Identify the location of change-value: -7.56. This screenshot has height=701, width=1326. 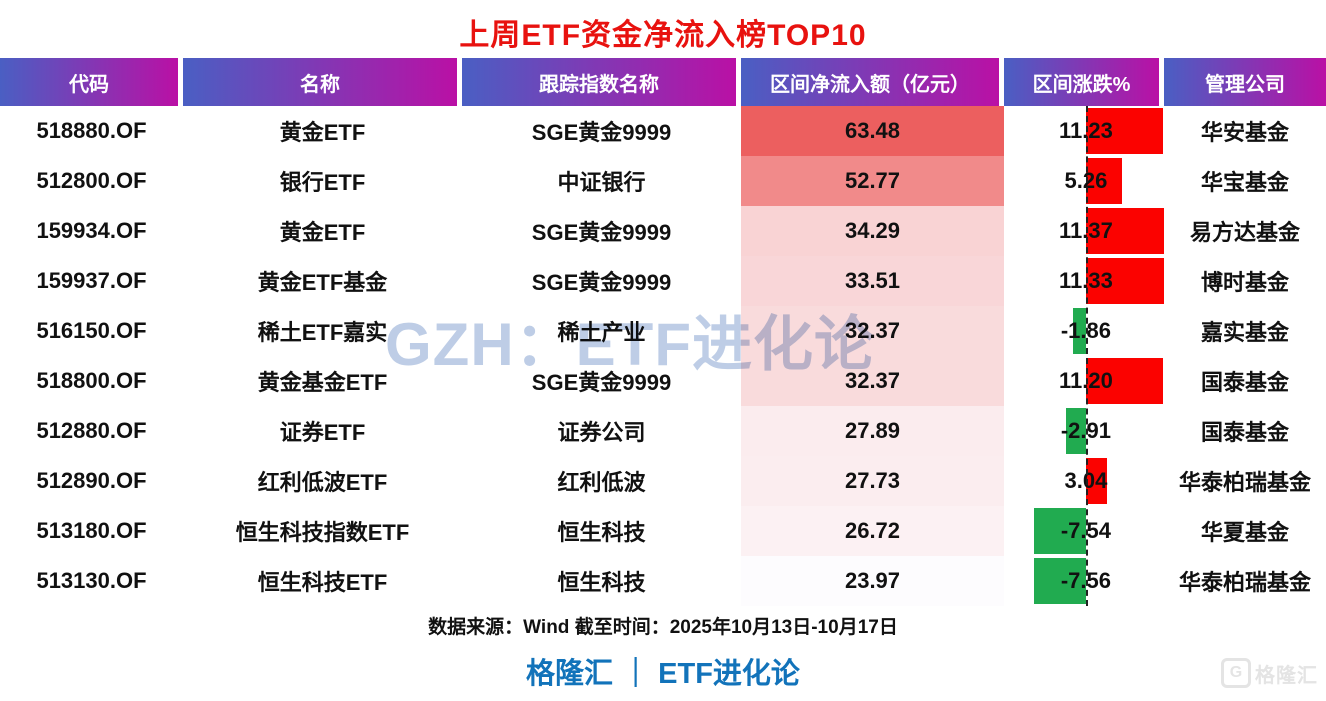
(1085, 580).